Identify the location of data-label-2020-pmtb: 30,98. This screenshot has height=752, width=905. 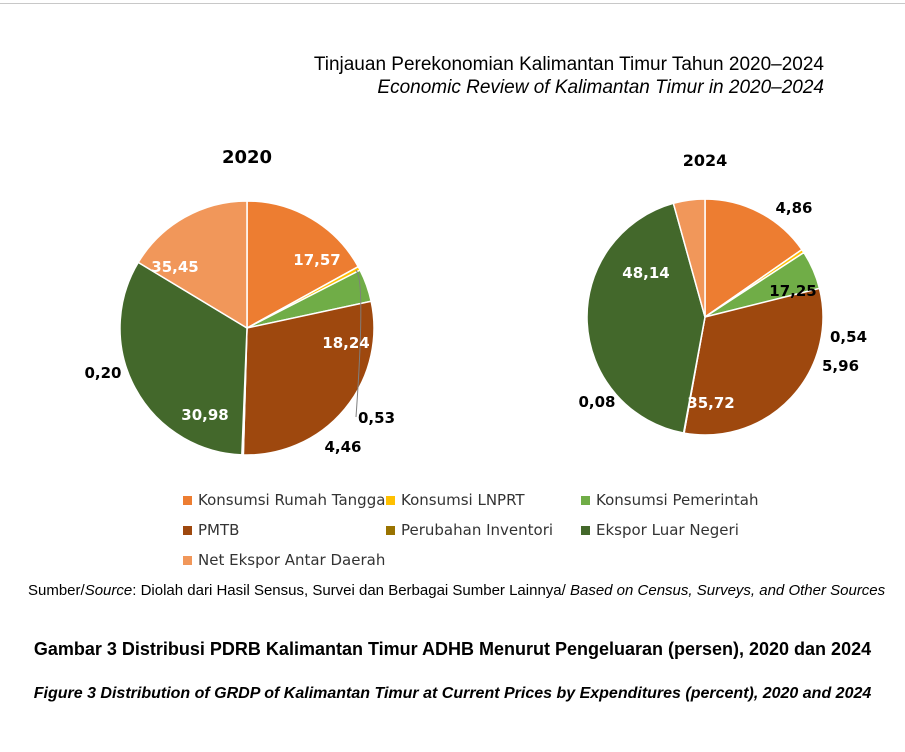
(204, 415).